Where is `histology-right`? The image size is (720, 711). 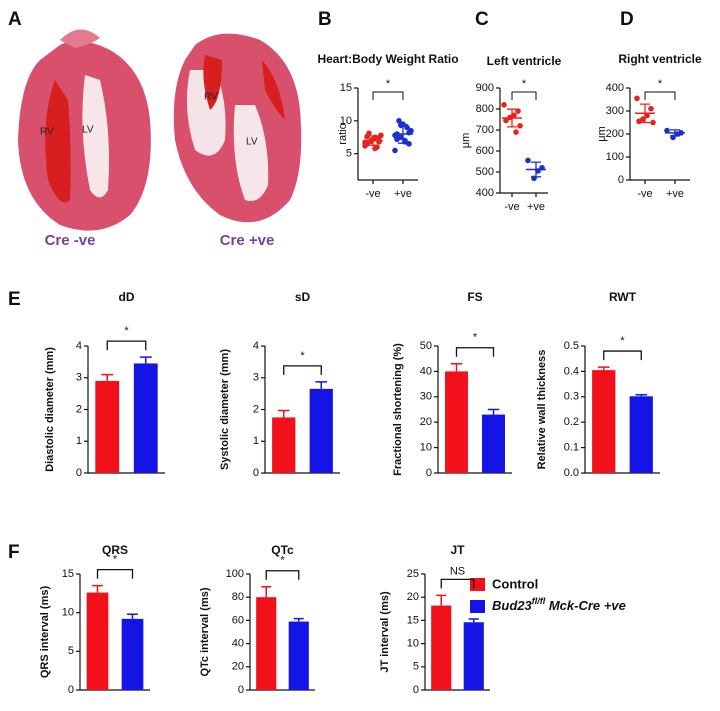 histology-right is located at coordinates (237, 128).